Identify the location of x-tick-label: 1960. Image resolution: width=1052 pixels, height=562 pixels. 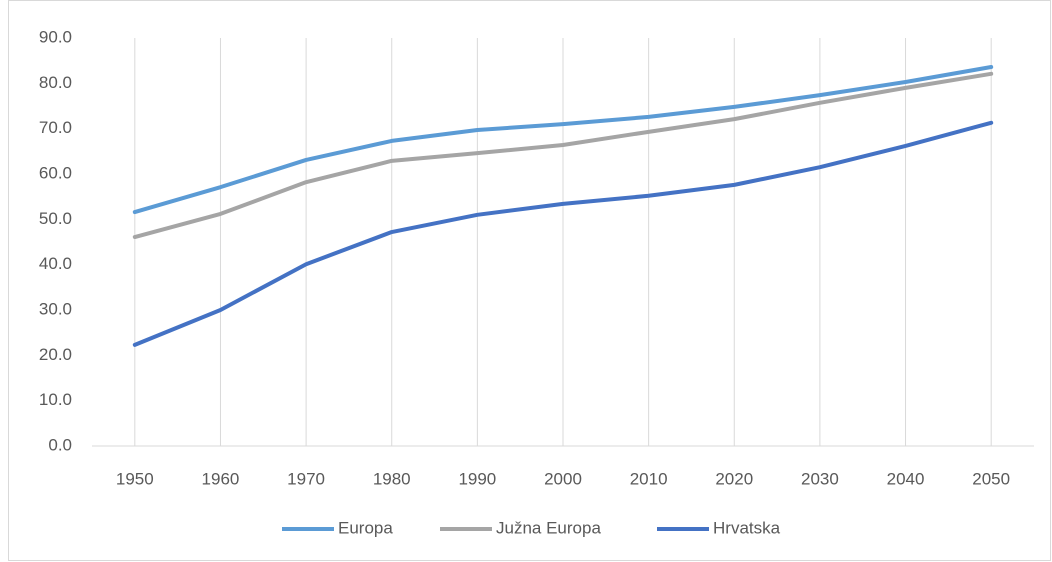
(221, 478).